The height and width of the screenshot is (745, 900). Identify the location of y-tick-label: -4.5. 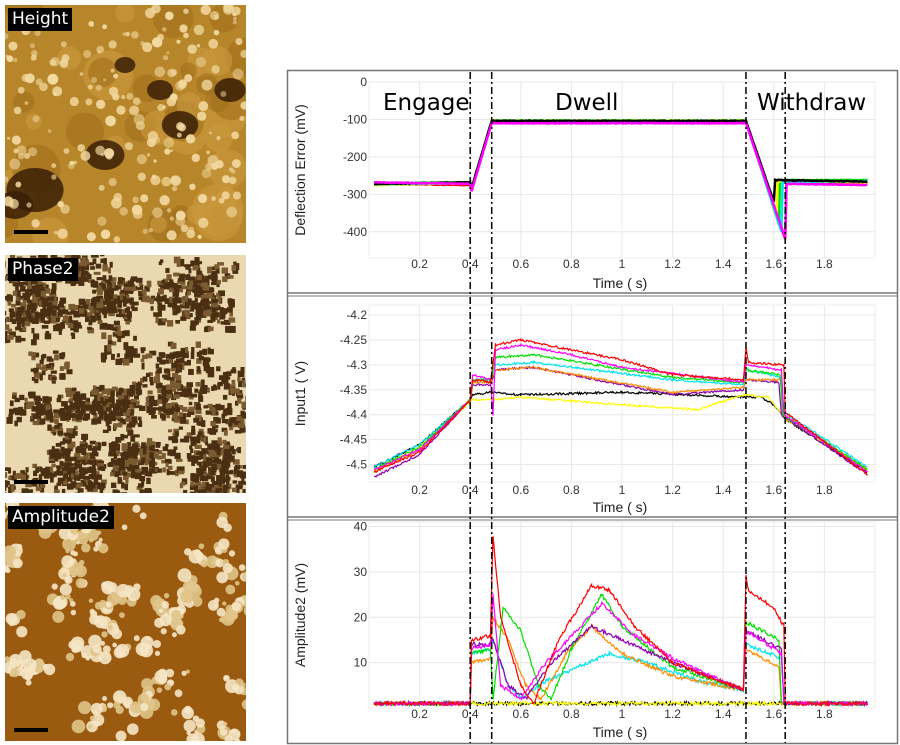
(356, 465).